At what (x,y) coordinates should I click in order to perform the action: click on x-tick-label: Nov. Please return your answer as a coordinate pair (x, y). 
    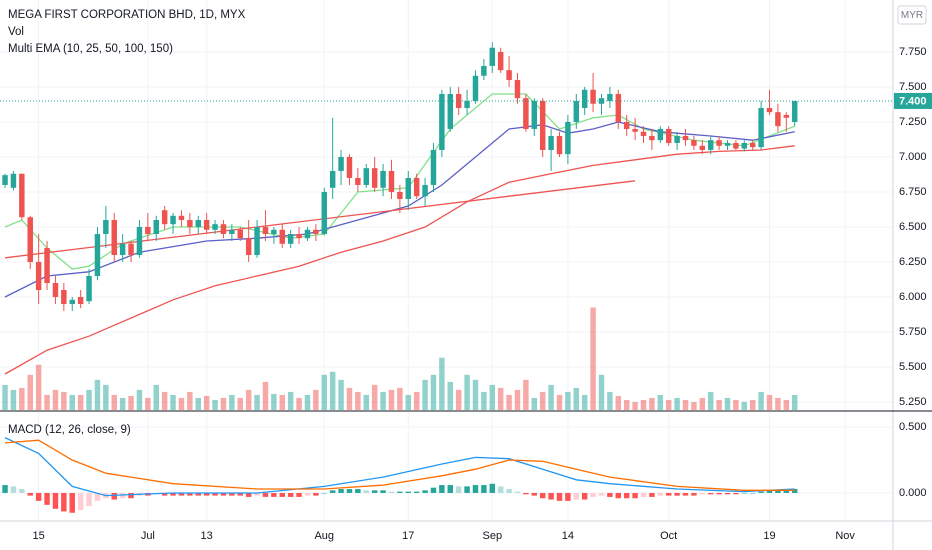
    Looking at the image, I should click on (845, 536).